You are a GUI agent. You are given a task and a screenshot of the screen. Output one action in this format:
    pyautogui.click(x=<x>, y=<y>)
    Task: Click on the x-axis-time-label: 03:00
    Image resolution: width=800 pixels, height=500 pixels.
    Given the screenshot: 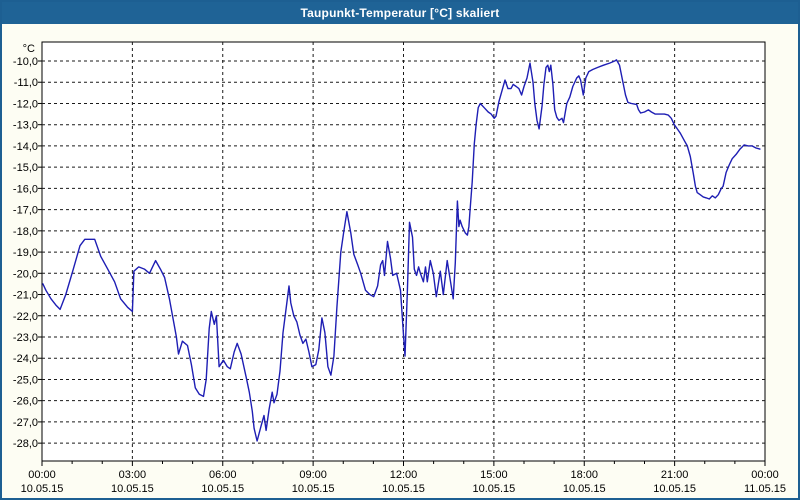 What is the action you would take?
    pyautogui.click(x=133, y=475)
    